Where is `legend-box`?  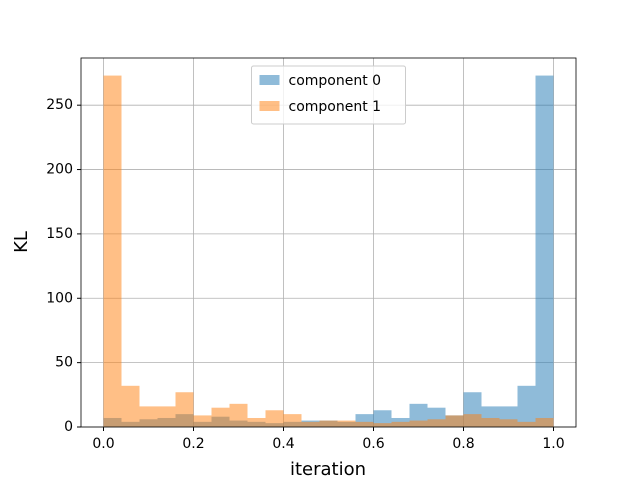 legend-box is located at coordinates (328, 95).